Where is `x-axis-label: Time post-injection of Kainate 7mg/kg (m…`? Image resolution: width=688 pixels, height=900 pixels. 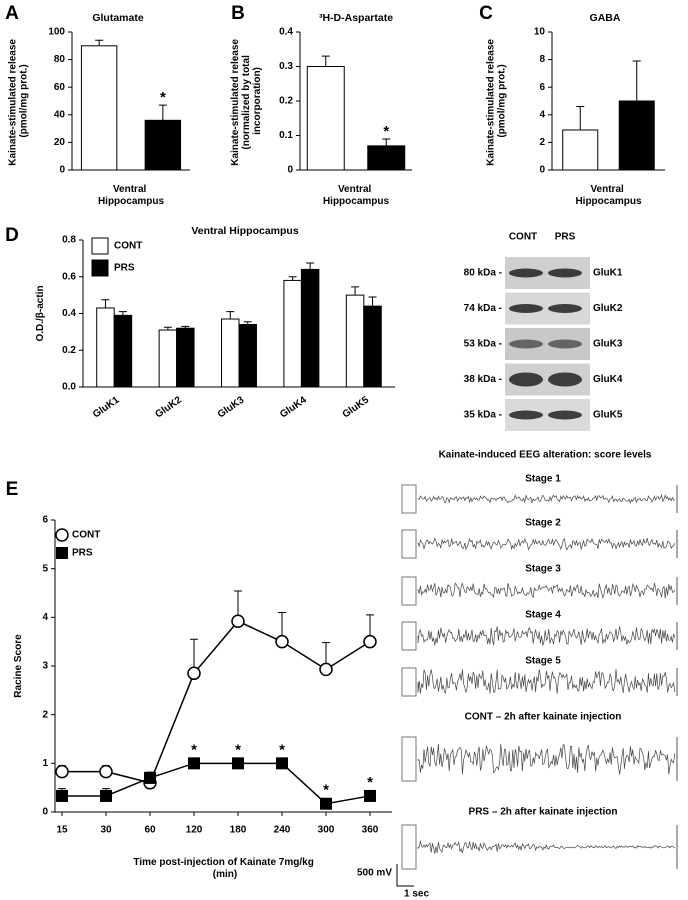 x-axis-label: Time post-injection of Kainate 7mg/kg (m… is located at coordinates (224, 868).